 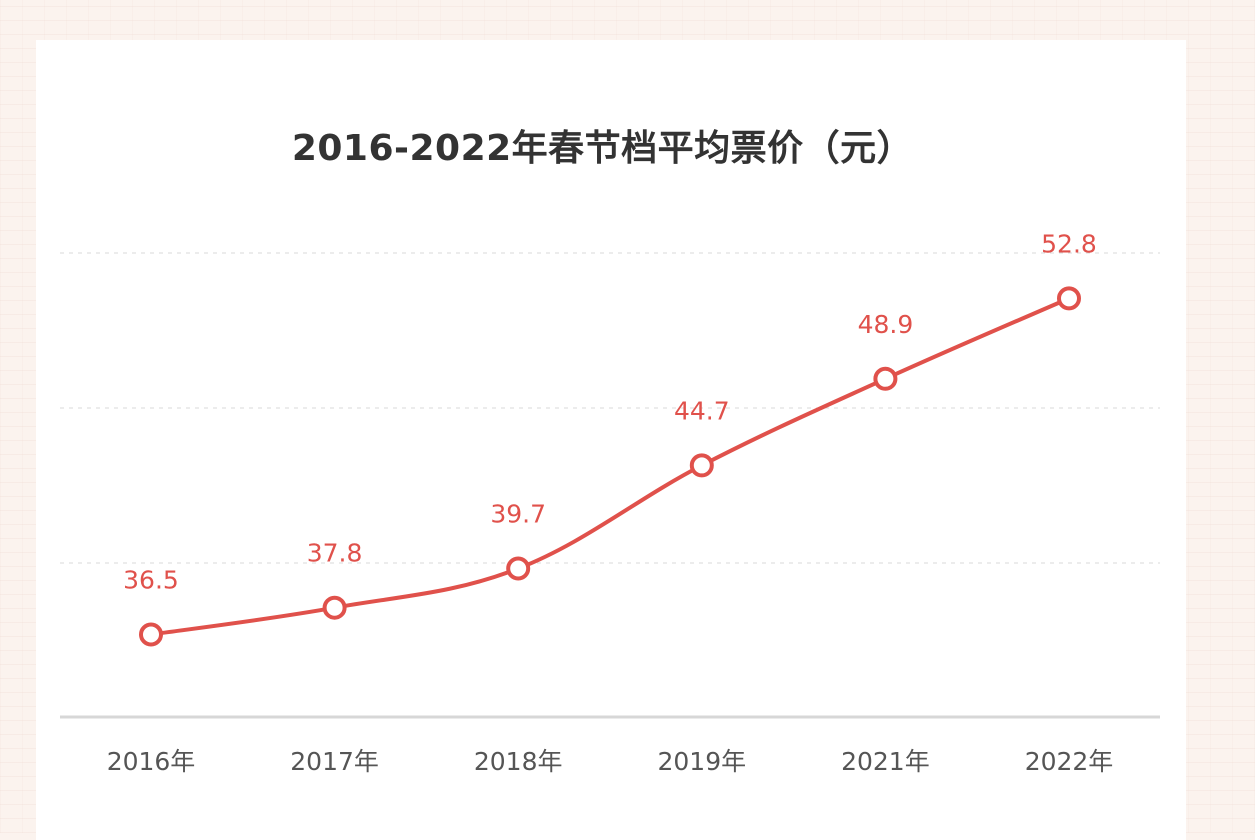 I want to click on value-label-0: 36.5, so click(x=151, y=580).